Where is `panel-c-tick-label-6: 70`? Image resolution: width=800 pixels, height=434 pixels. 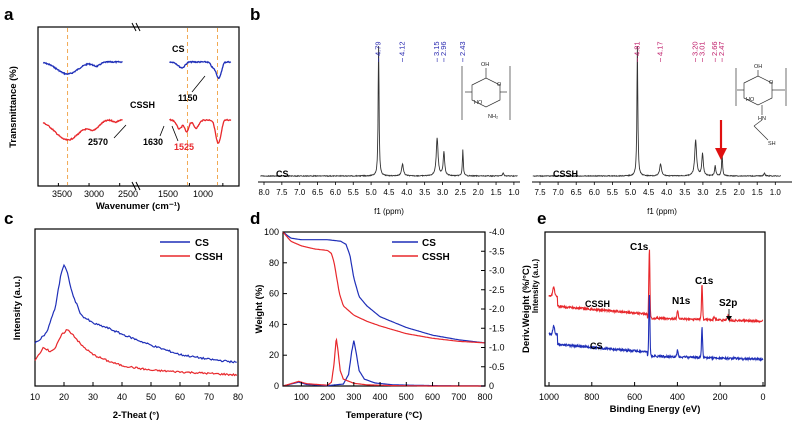
panel-c-tick-label-6: 70 is located at coordinates (209, 397).